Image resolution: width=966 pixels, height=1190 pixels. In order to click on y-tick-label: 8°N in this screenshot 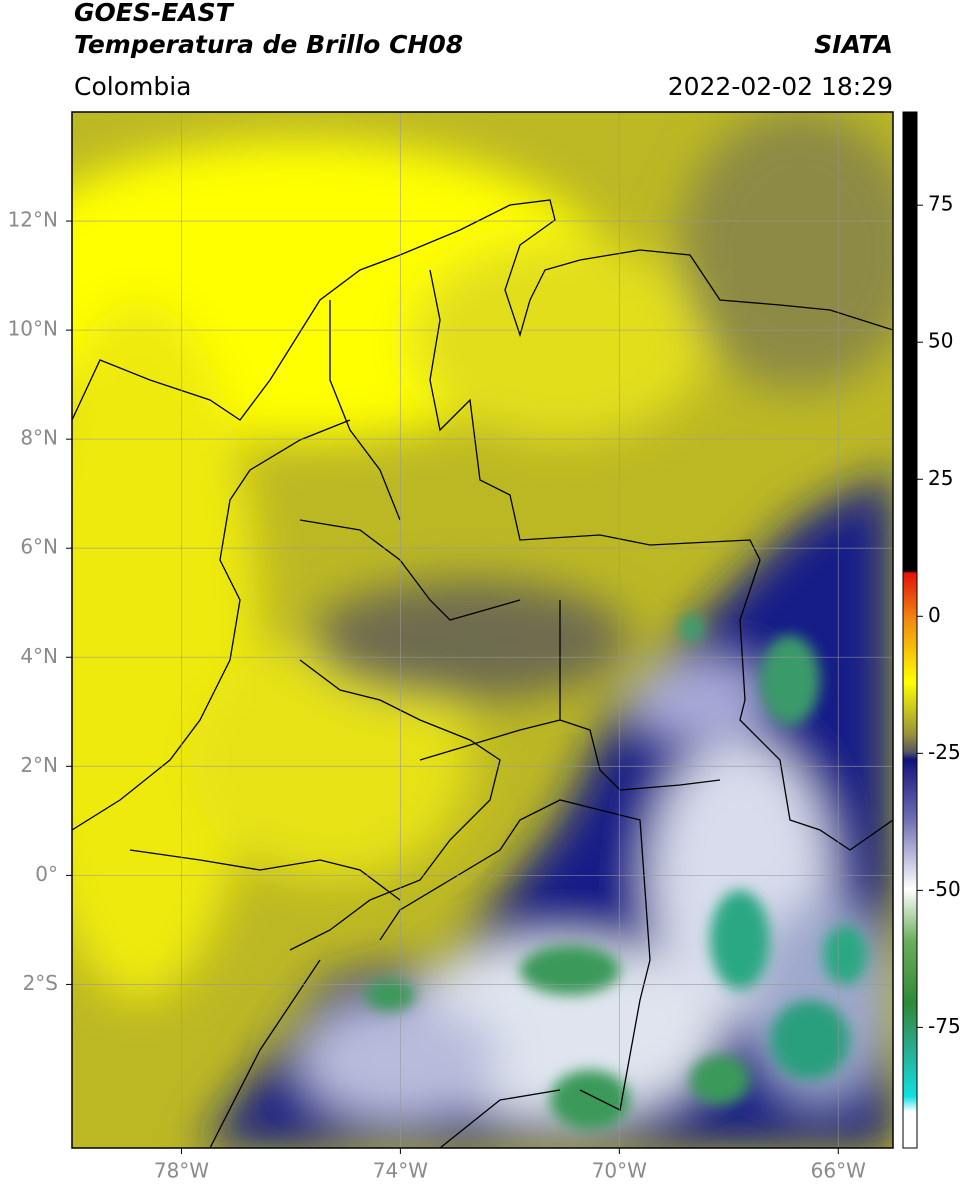, I will do `click(39, 438)`.